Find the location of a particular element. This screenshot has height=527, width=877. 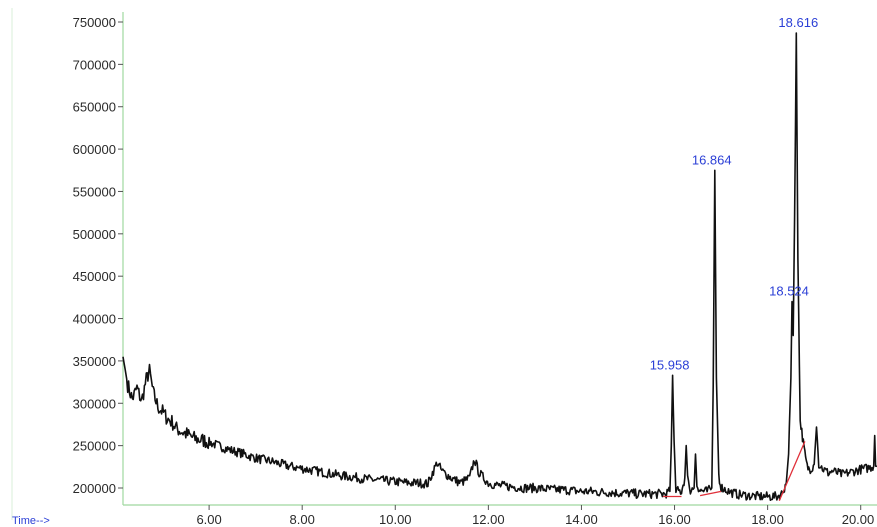

y-tick-label: 650000 is located at coordinates (94, 107).